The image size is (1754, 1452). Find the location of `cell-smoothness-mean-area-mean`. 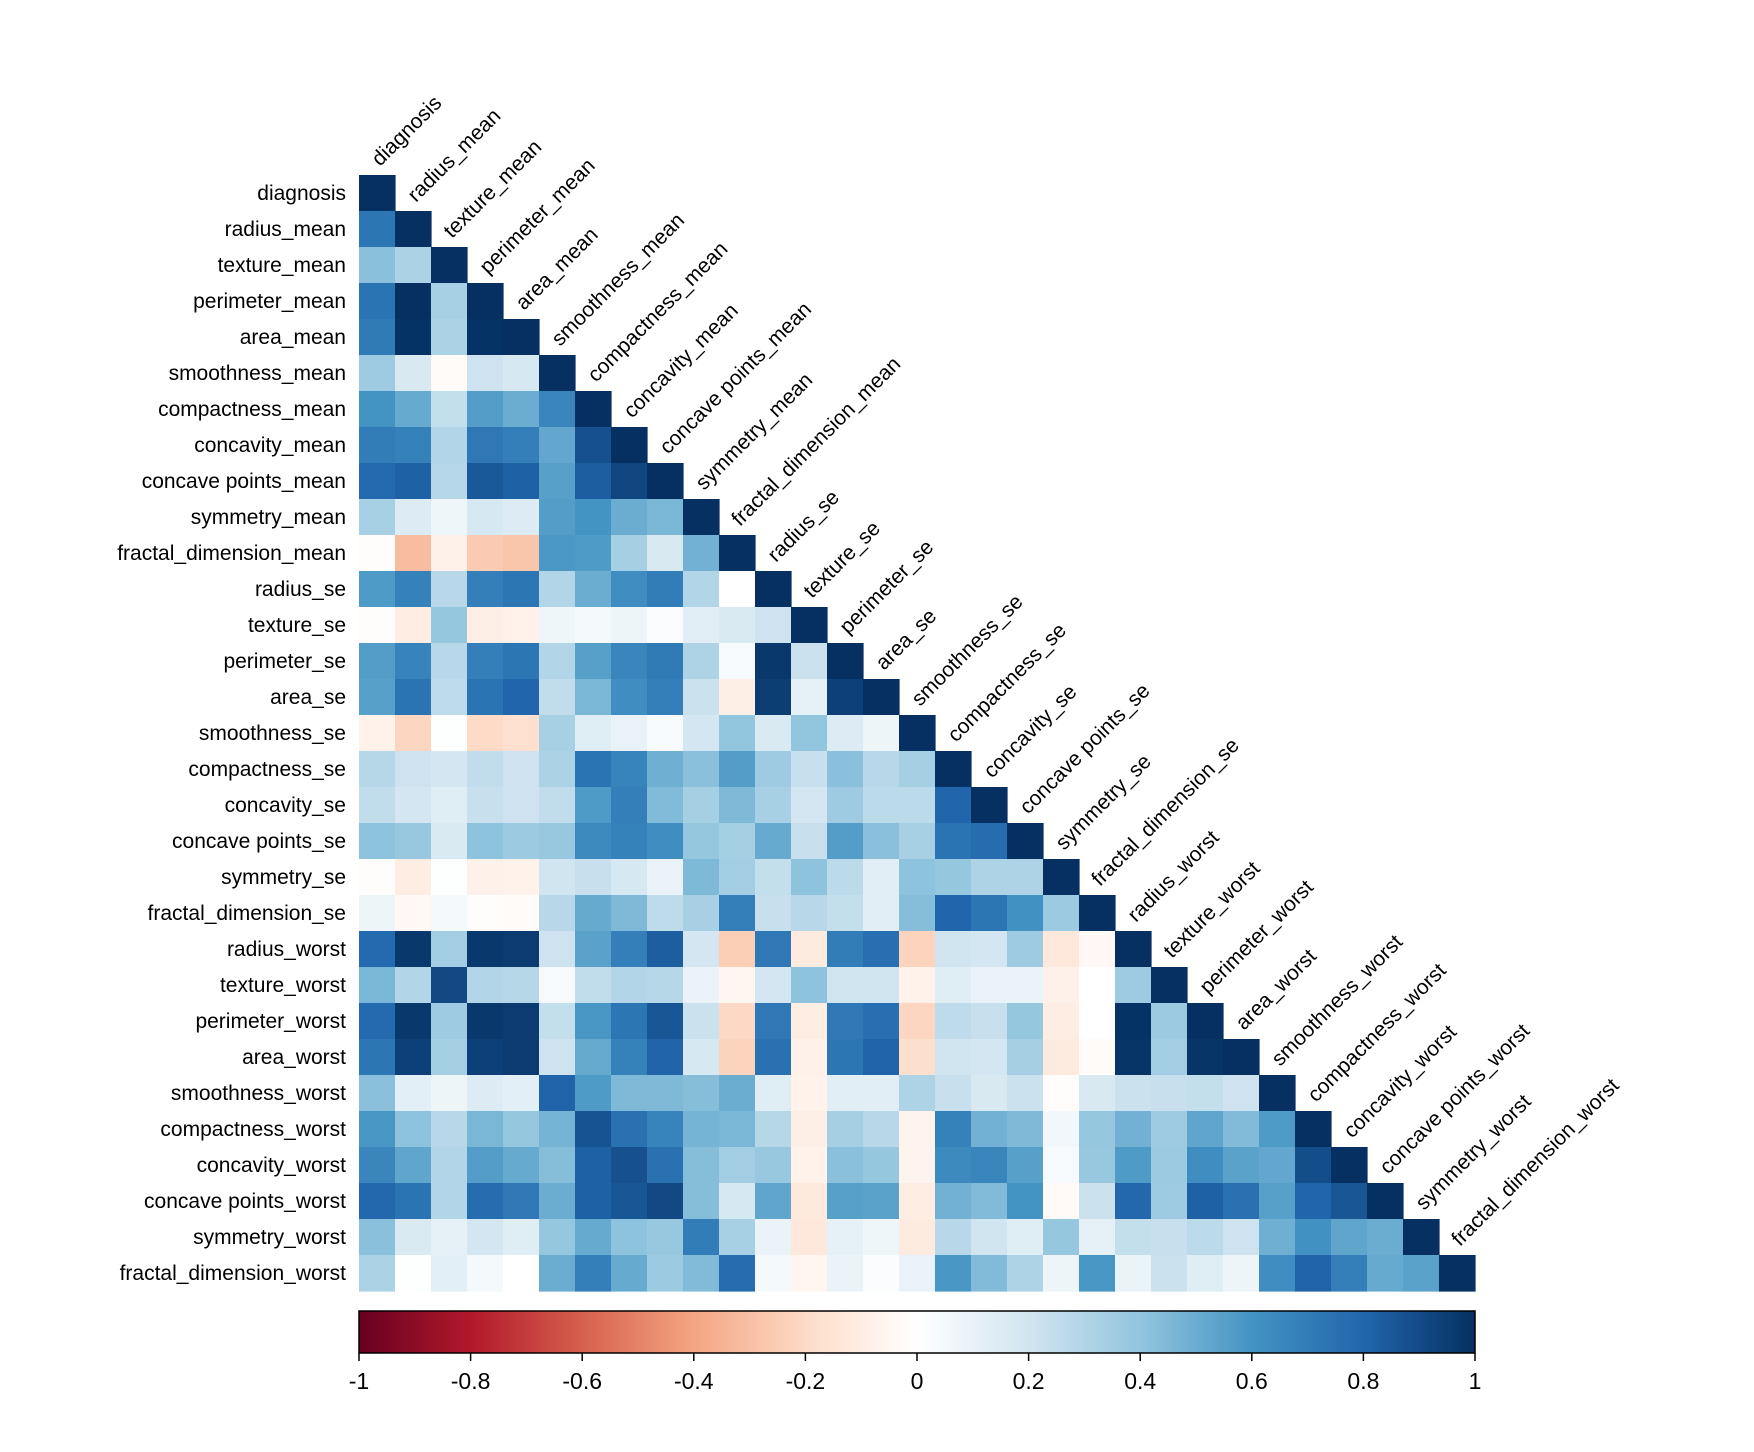

cell-smoothness-mean-area-mean is located at coordinates (521, 373).